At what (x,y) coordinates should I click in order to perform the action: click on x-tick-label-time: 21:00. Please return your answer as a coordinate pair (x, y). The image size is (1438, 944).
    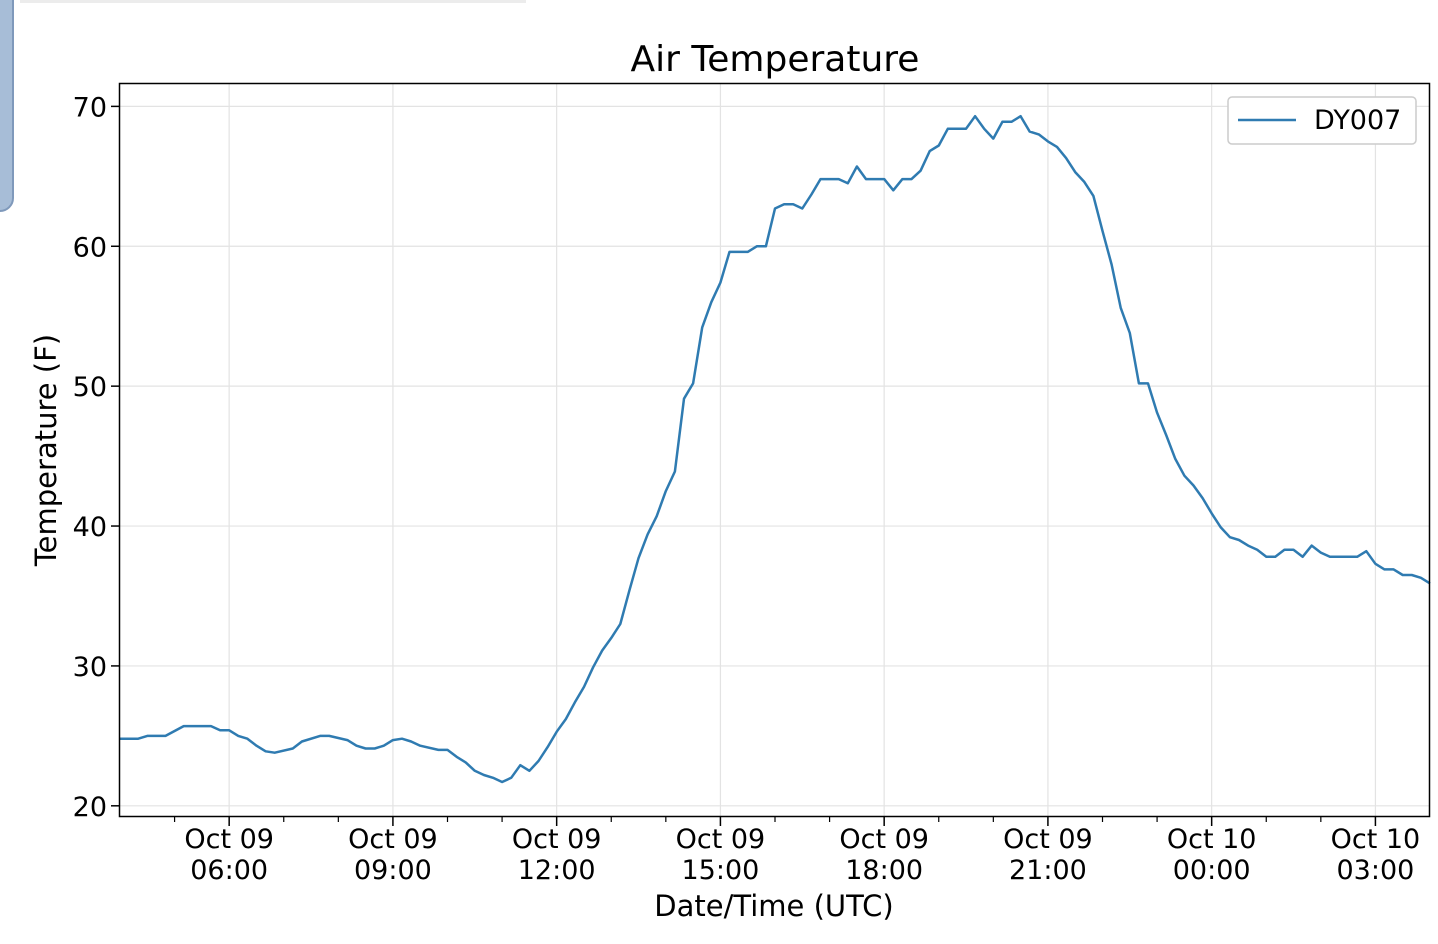
    Looking at the image, I should click on (1048, 870).